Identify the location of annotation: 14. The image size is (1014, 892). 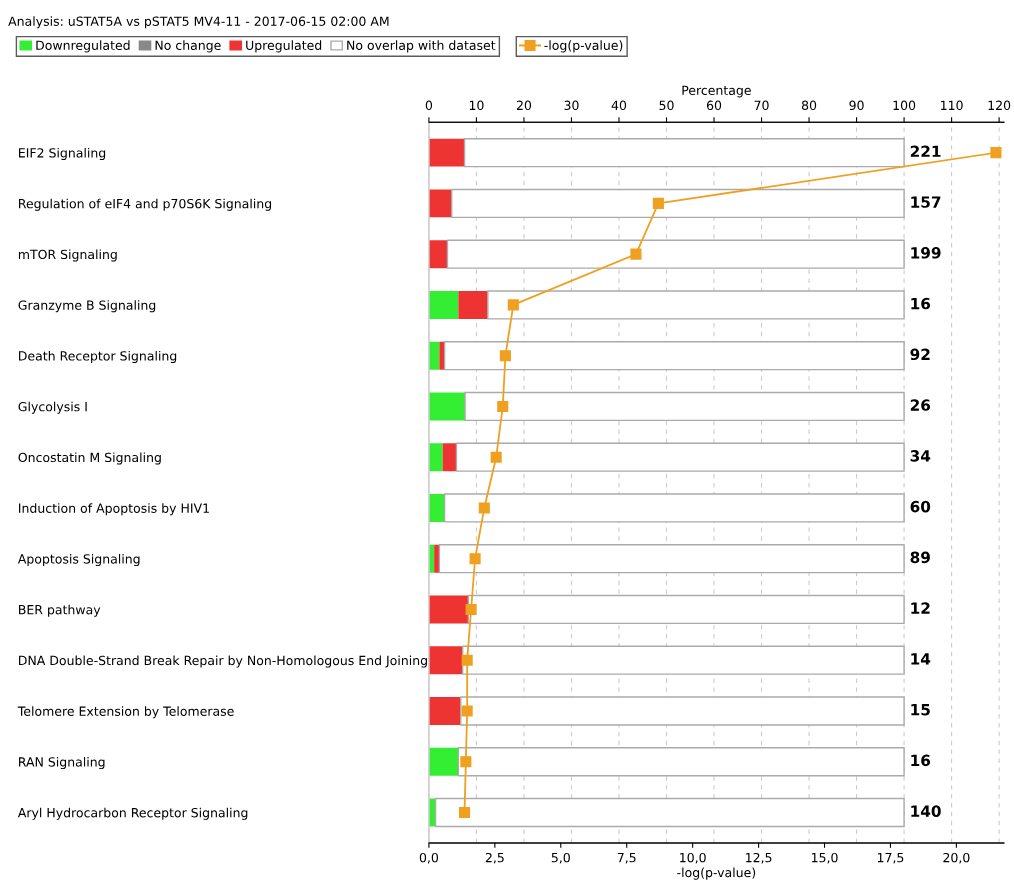
(921, 659).